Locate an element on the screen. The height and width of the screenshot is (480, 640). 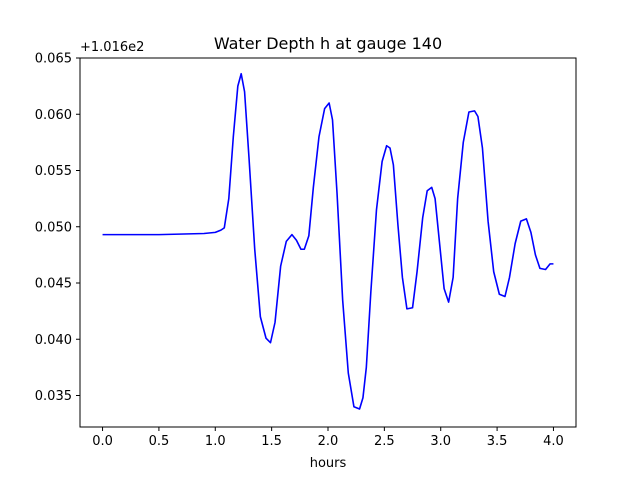
x-tick-label: 0.0 is located at coordinates (102, 441).